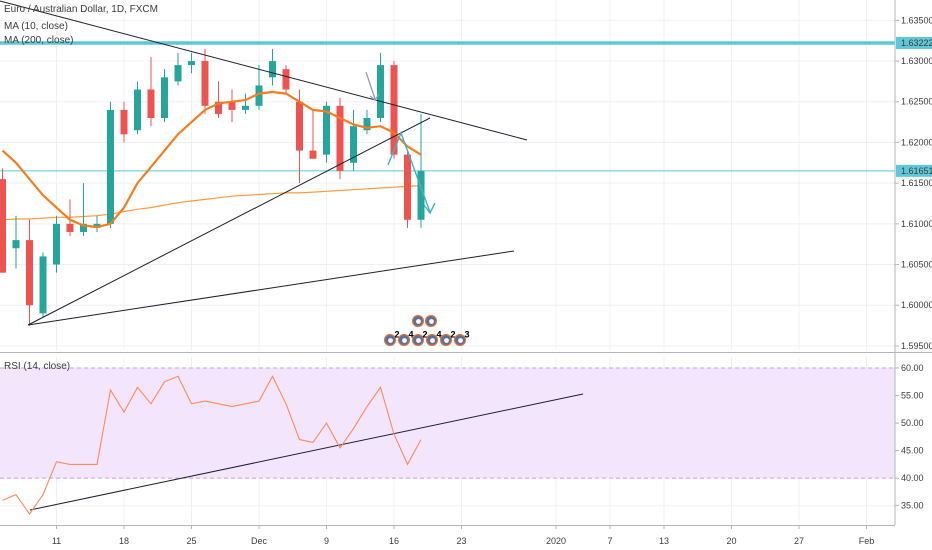 The image size is (932, 550). I want to click on time-tick-label: 2020, so click(556, 541).